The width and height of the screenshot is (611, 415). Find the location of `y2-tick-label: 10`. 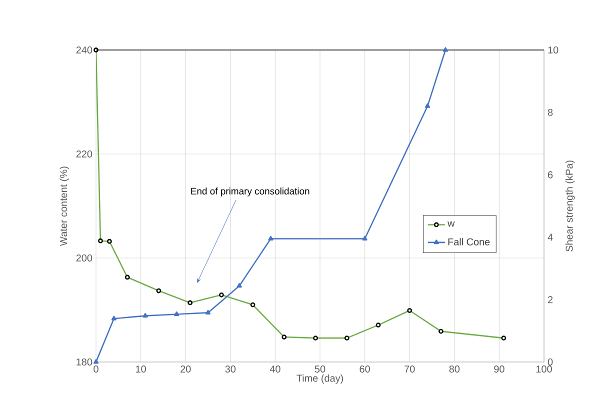

y2-tick-label: 10 is located at coordinates (553, 50).